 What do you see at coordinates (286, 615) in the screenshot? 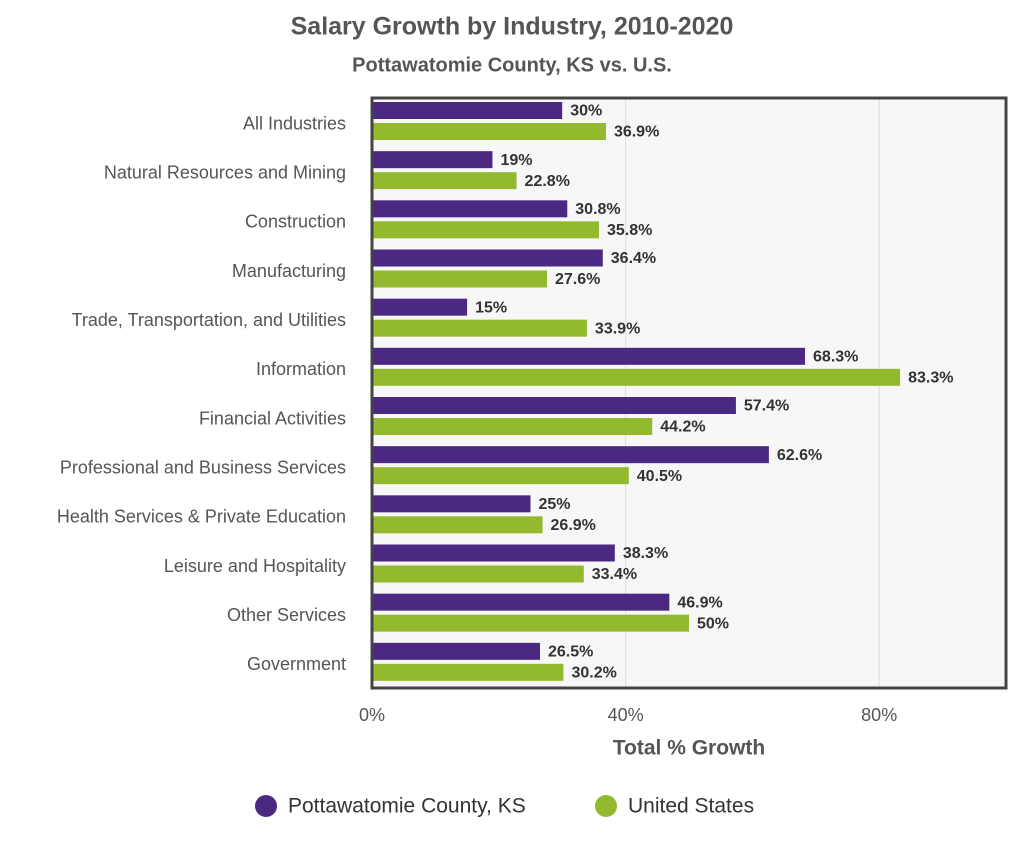
I see `y-tick-label: Other Services` at bounding box center [286, 615].